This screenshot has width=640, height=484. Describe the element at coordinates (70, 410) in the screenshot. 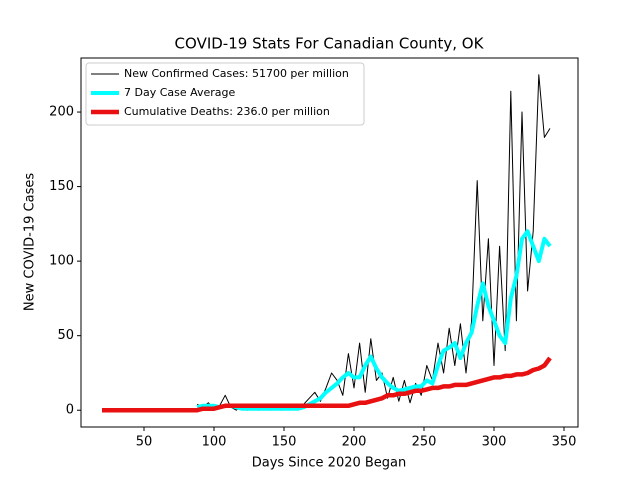

I see `y-tick-label: 0` at that location.